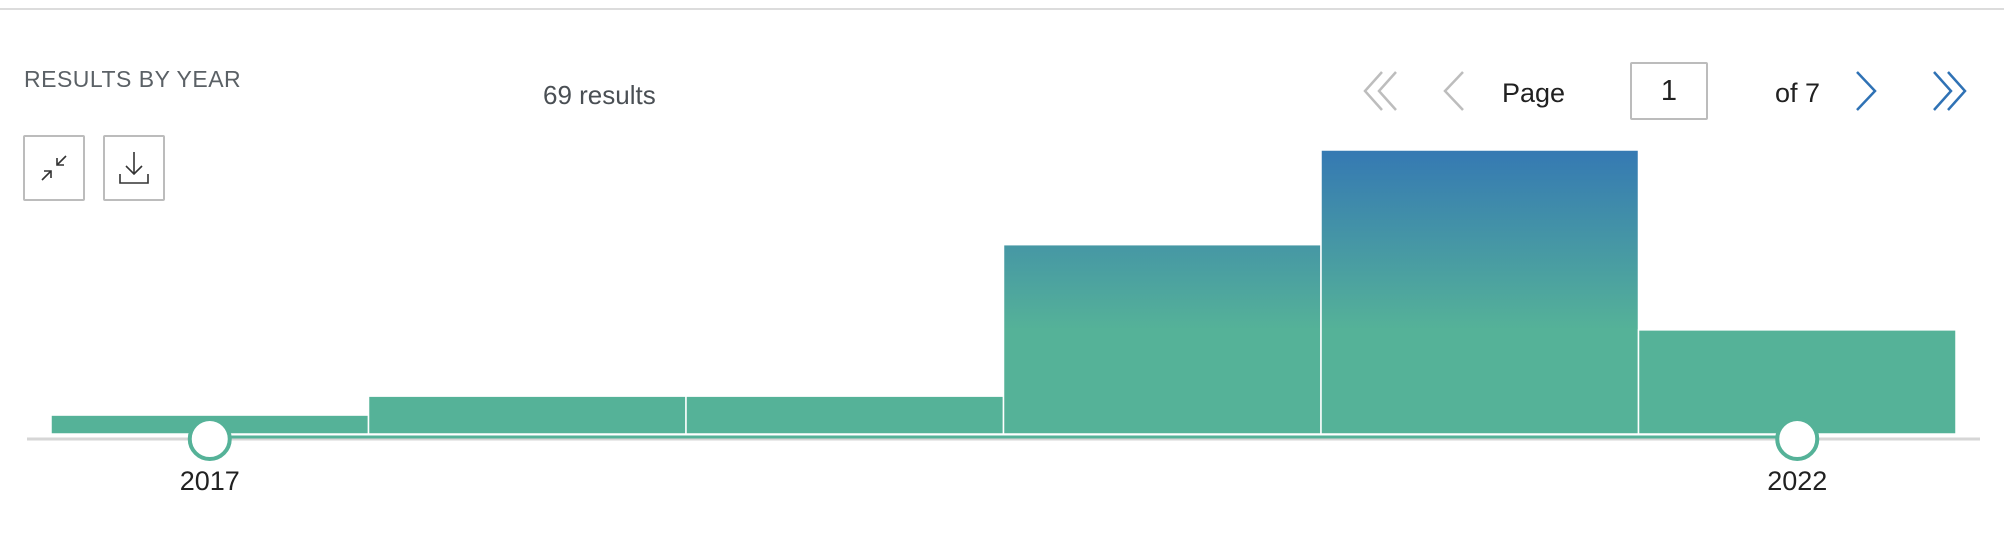 The image size is (2004, 538). I want to click on results-count: 69 results, so click(599, 95).